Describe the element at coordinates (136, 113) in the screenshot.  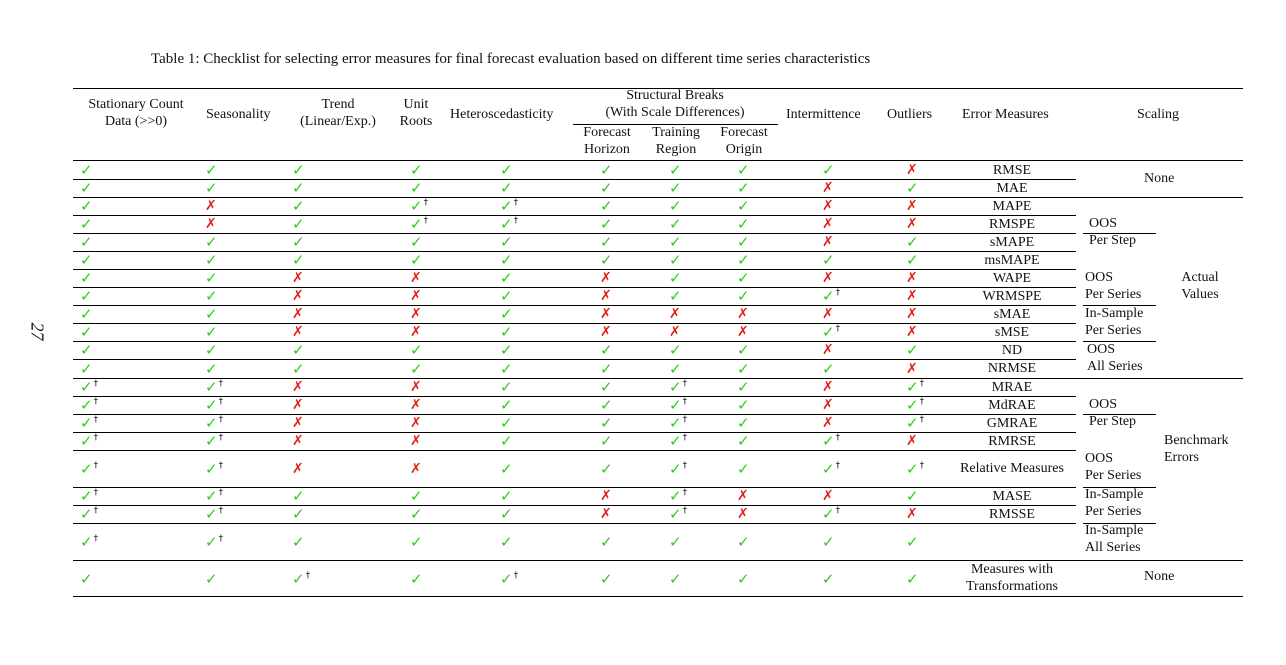
I see `header-stationary: Stationary Count Data (>>0)` at that location.